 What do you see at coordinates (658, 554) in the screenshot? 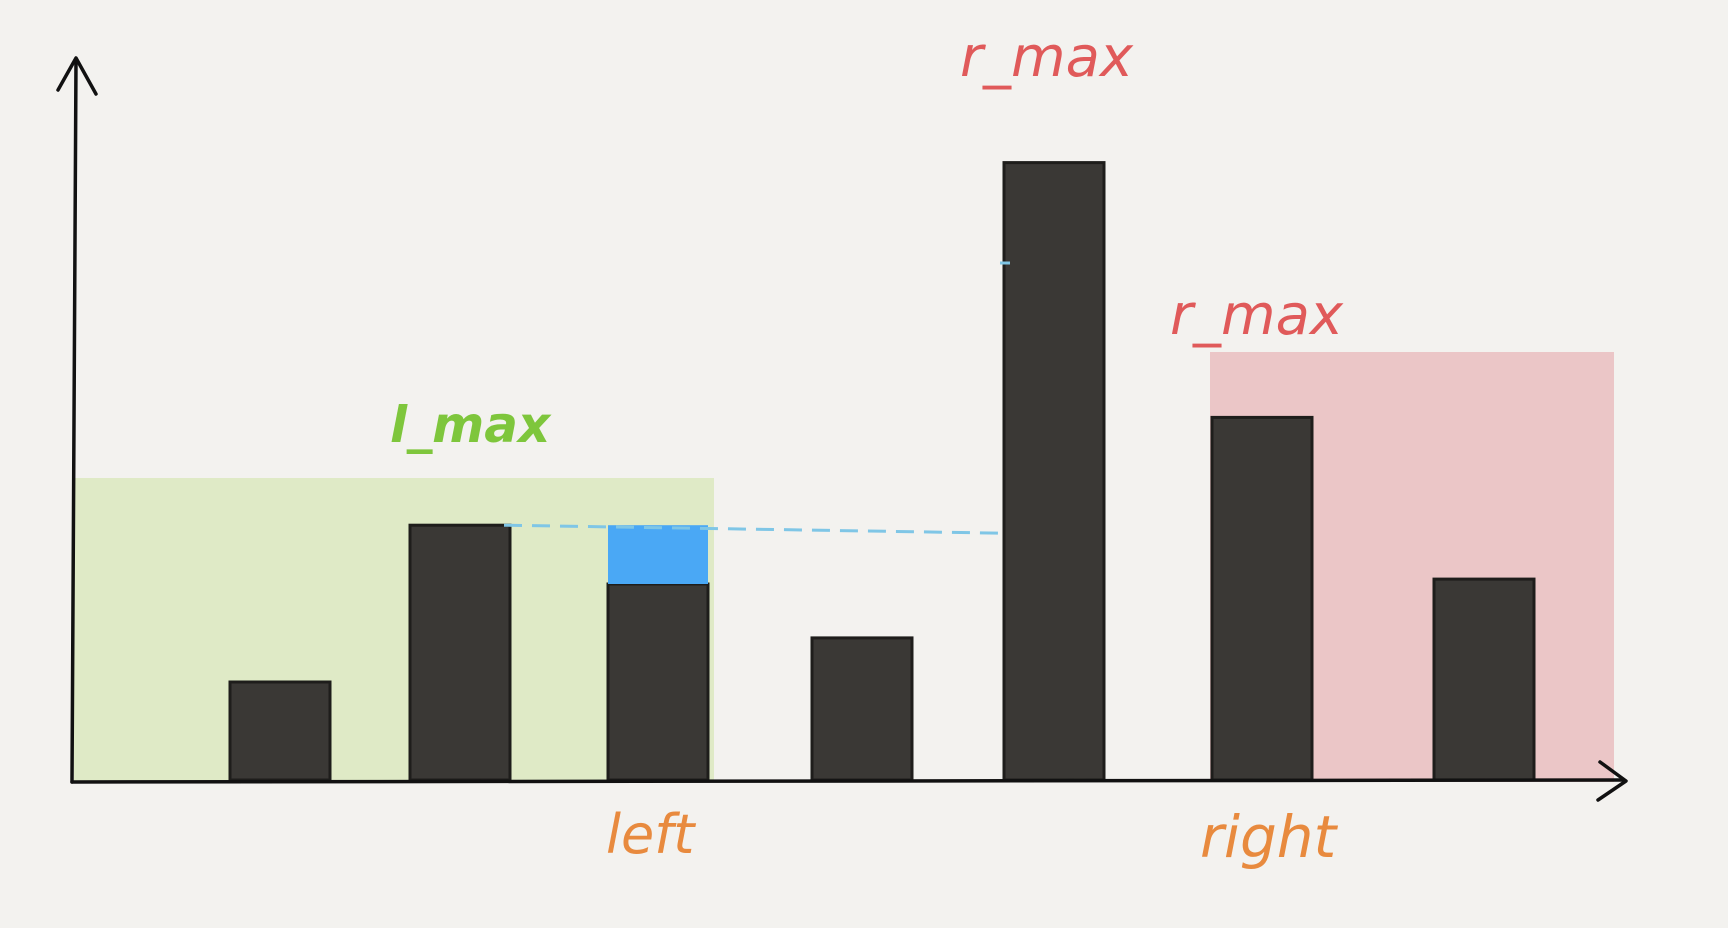
I see `trapped-water` at bounding box center [658, 554].